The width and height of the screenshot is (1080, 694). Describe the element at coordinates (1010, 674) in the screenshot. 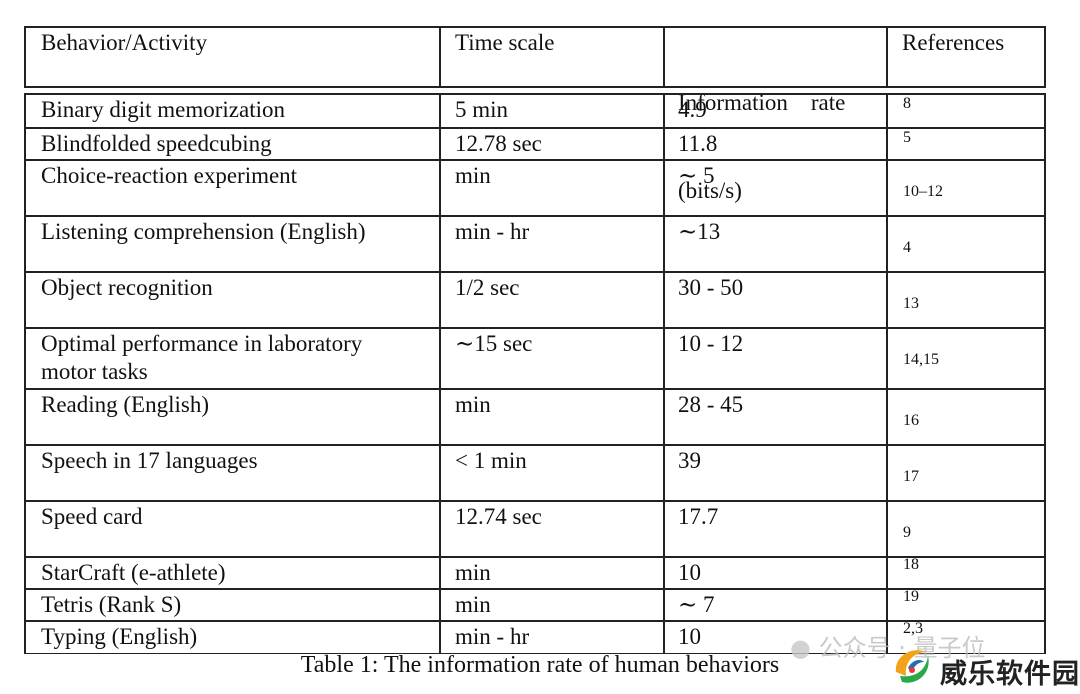

I see `site-logo-text: 威乐软件园` at that location.